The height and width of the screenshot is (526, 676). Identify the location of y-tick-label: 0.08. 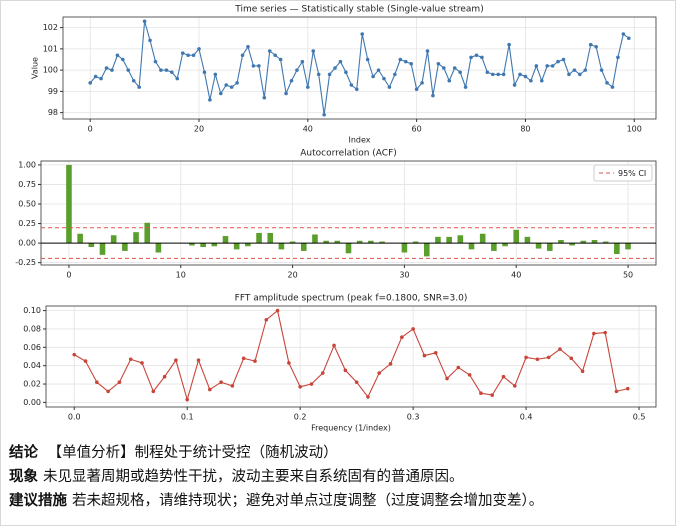
(32, 328).